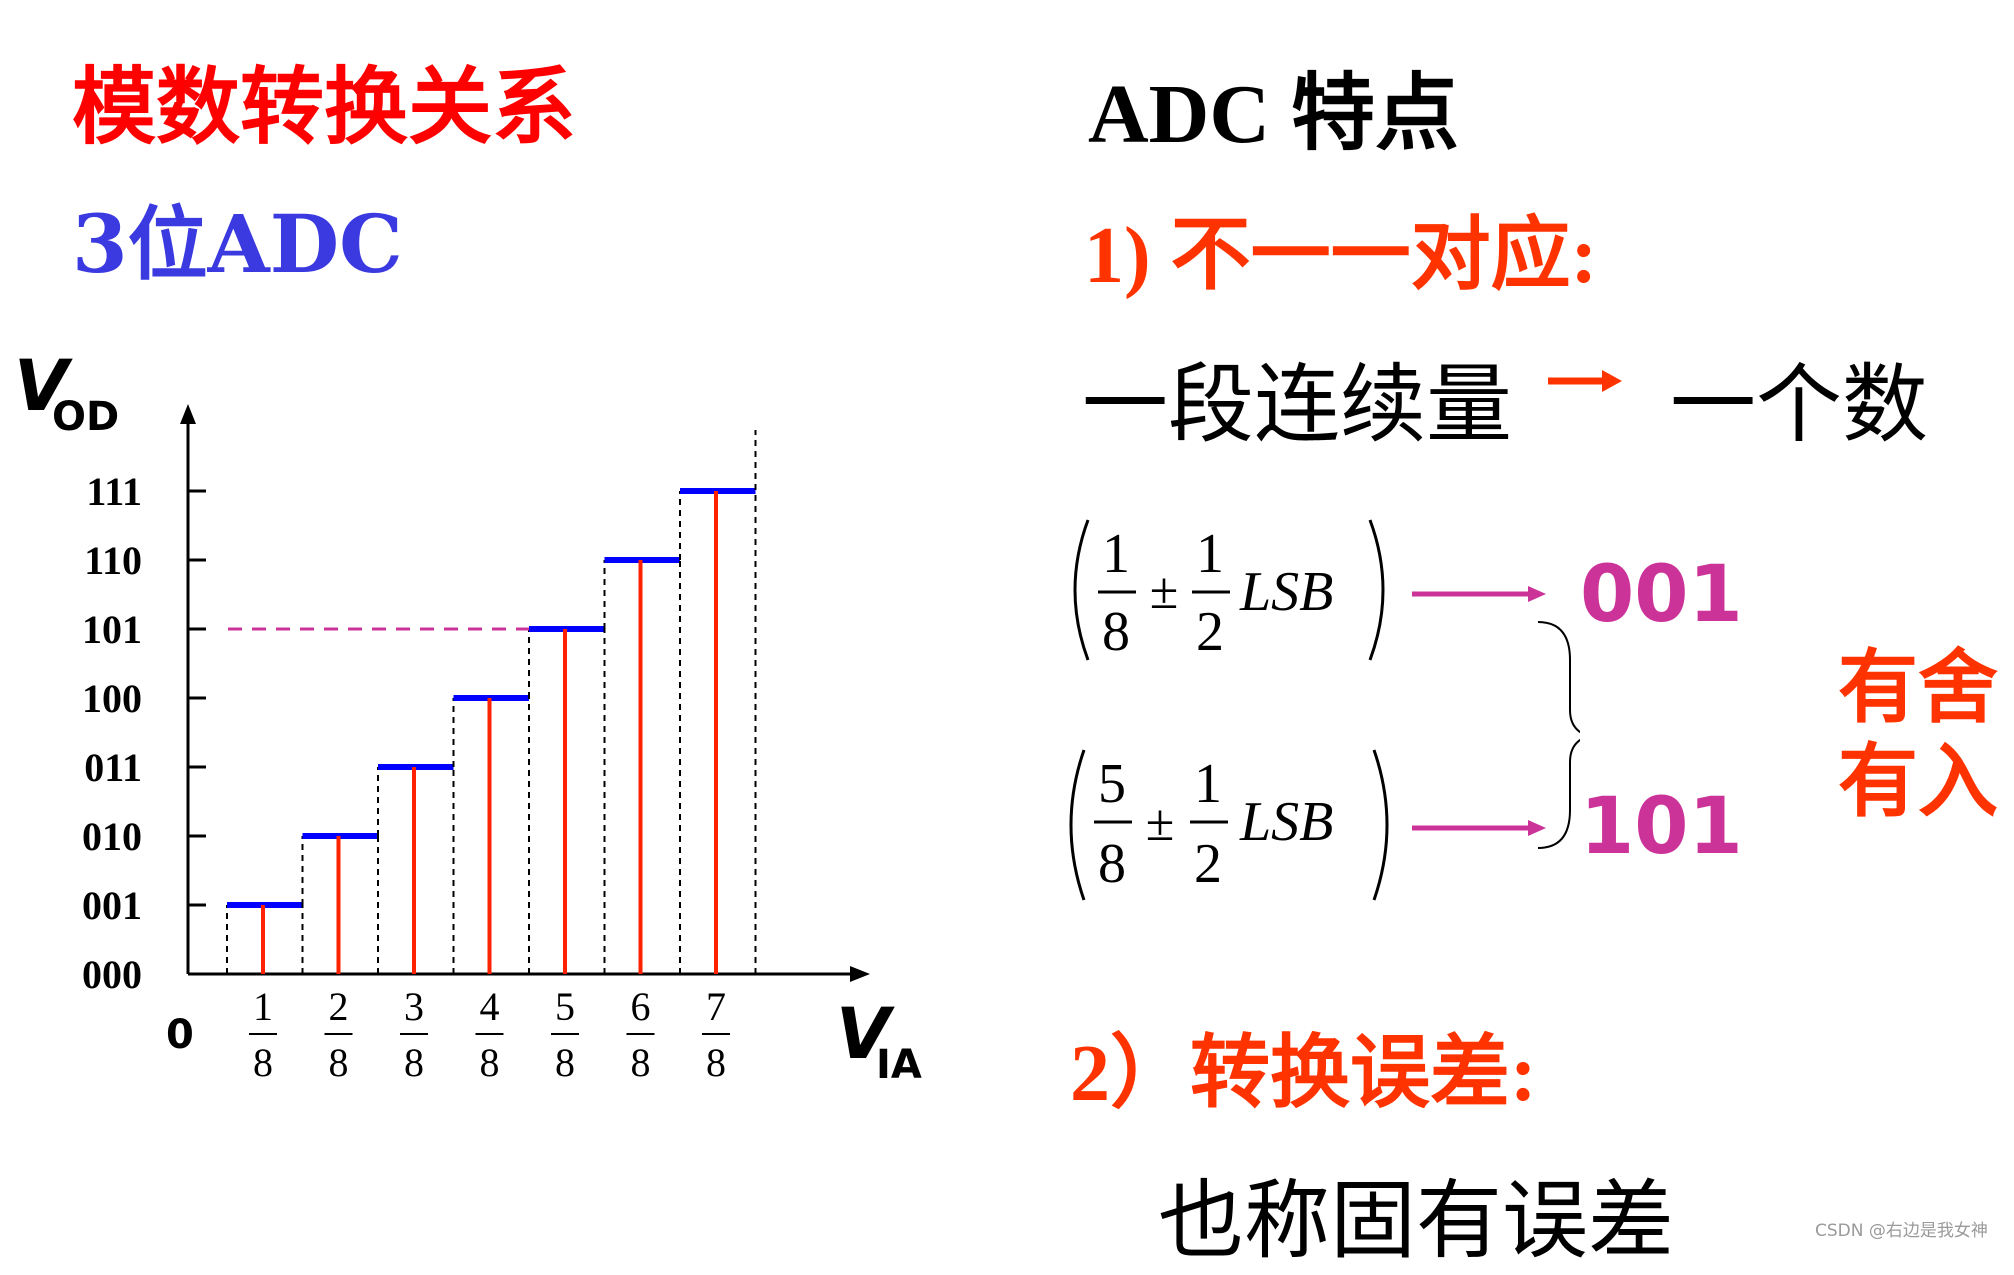 This screenshot has height=1275, width=2014. What do you see at coordinates (1324, 710) in the screenshot?
I see `formula-group: 1 8 ± 1 2 LSB 5 8 ± 1 2 LSB` at bounding box center [1324, 710].